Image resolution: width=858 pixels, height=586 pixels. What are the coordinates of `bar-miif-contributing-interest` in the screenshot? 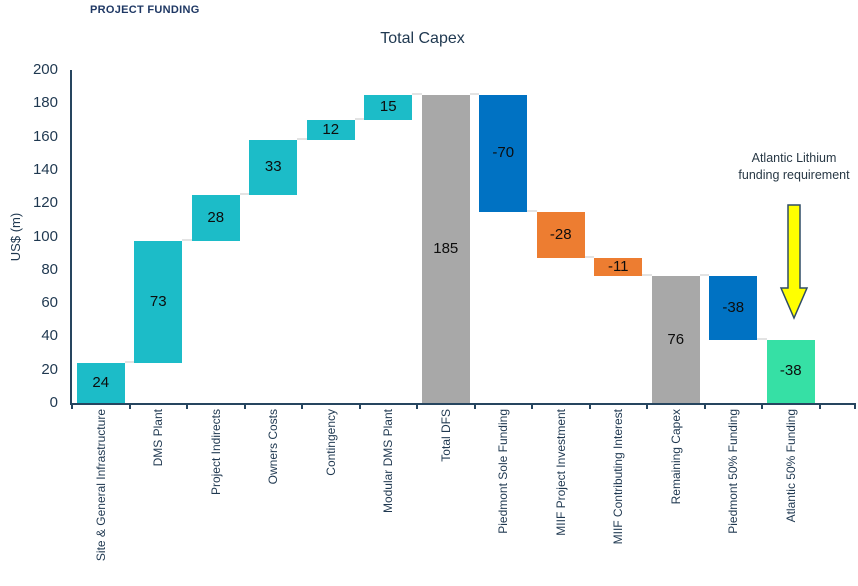 It's located at (618, 267).